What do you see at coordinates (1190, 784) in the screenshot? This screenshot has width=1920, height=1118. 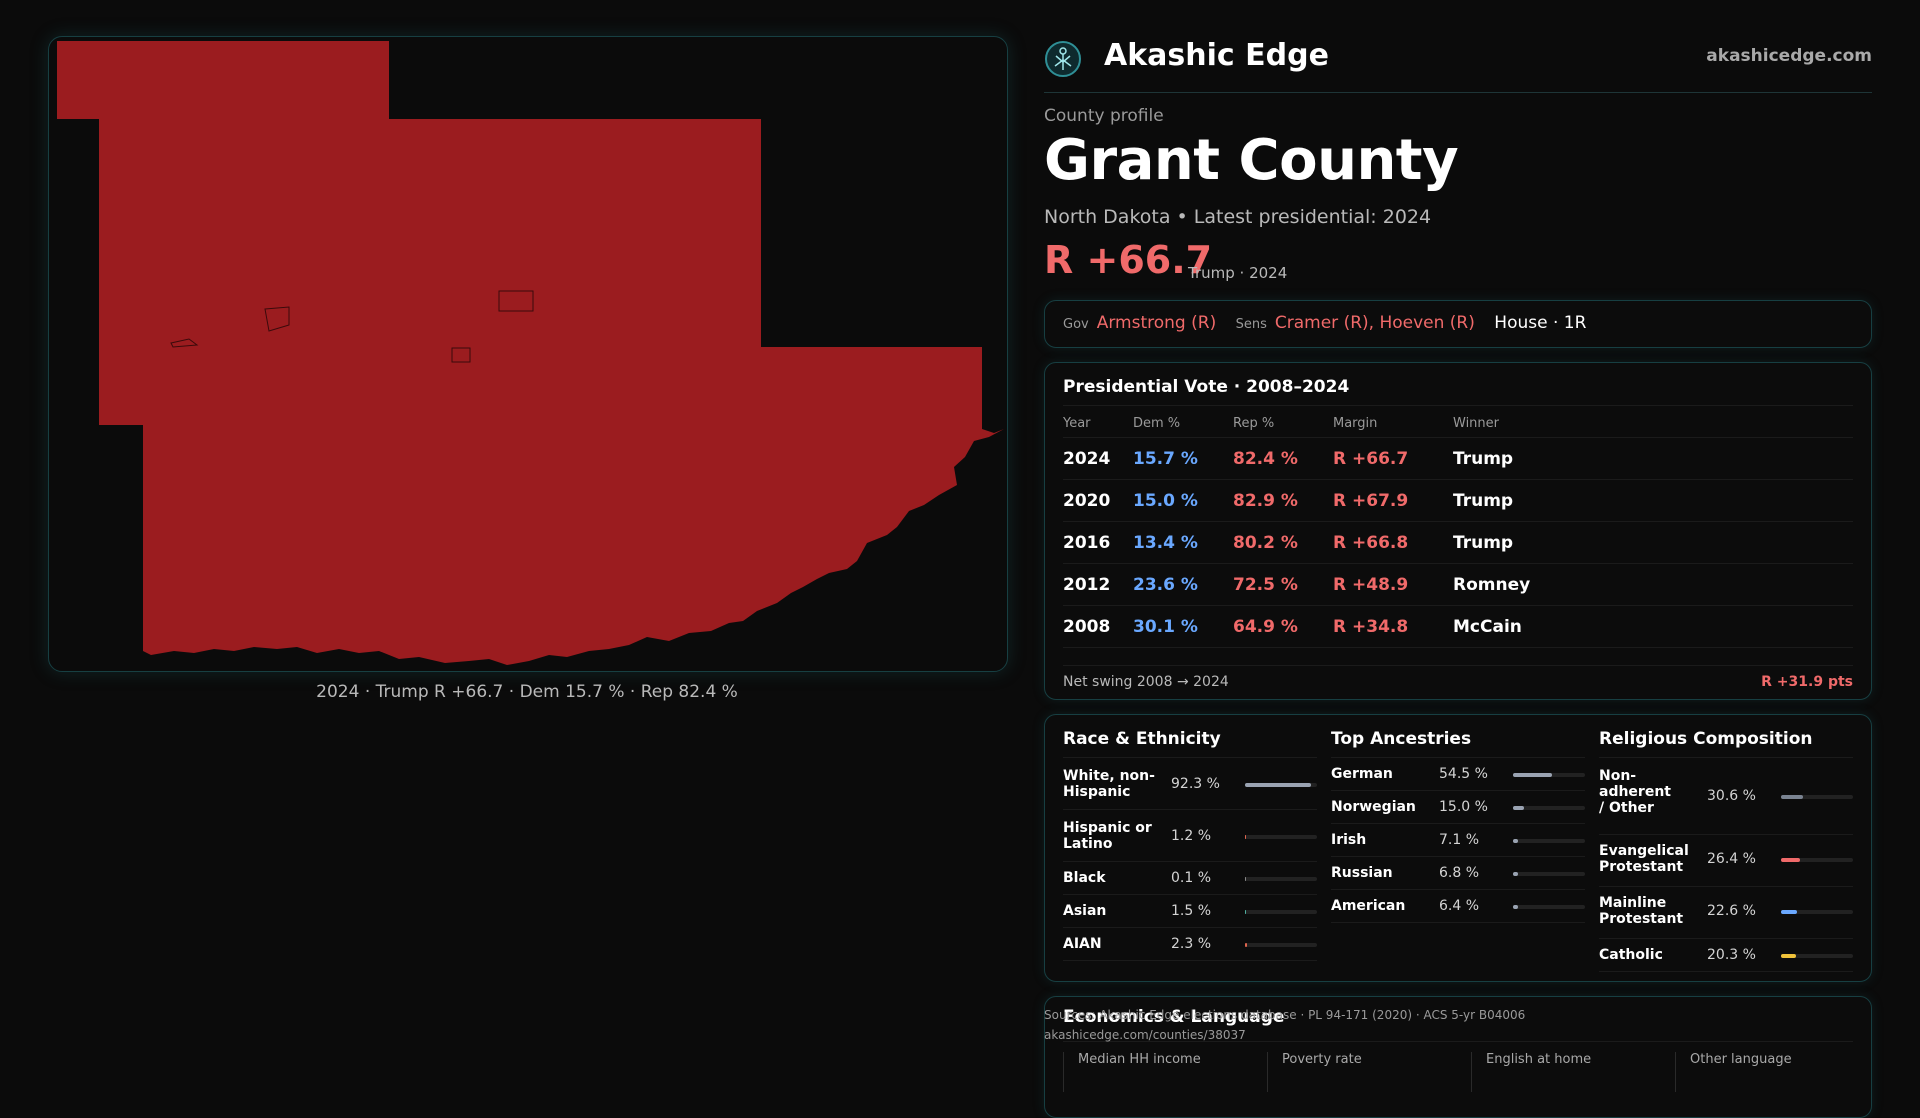 I see `race-row: White, non-Hispanic 92.3 %` at bounding box center [1190, 784].